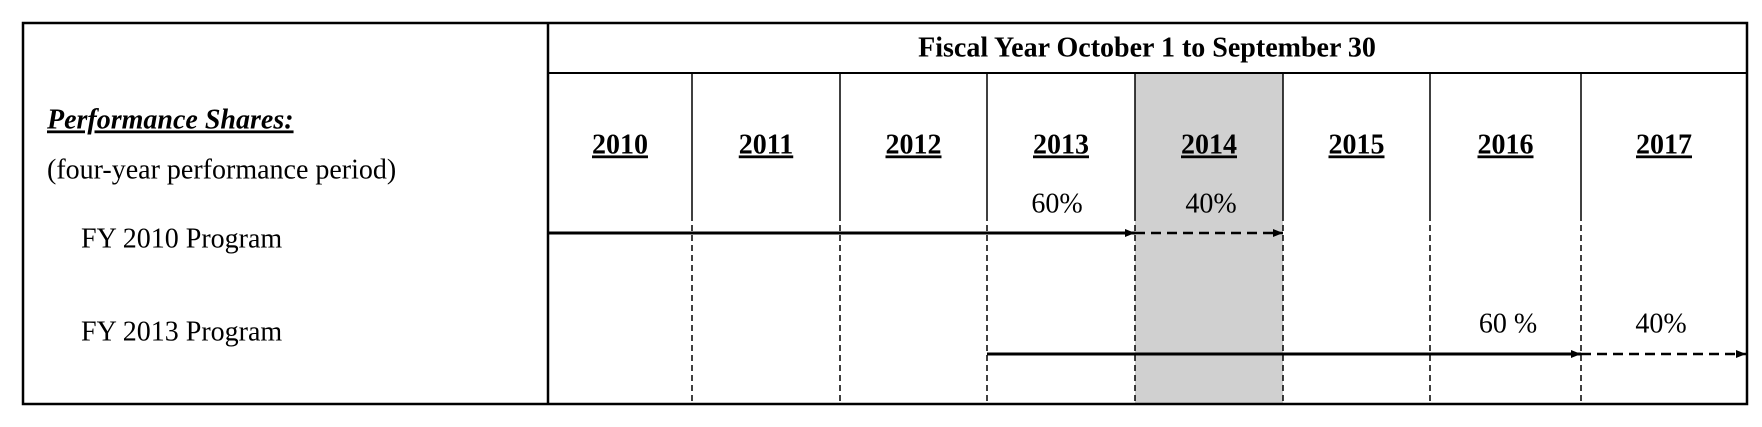 The height and width of the screenshot is (427, 1762). Describe the element at coordinates (221, 169) in the screenshot. I see `left-subheading: (four-year performance period)` at that location.